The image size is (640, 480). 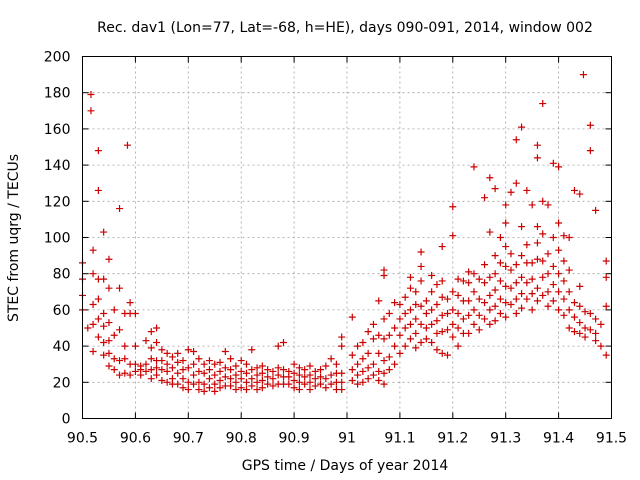 I want to click on y-tick-label: 160, so click(x=57, y=130).